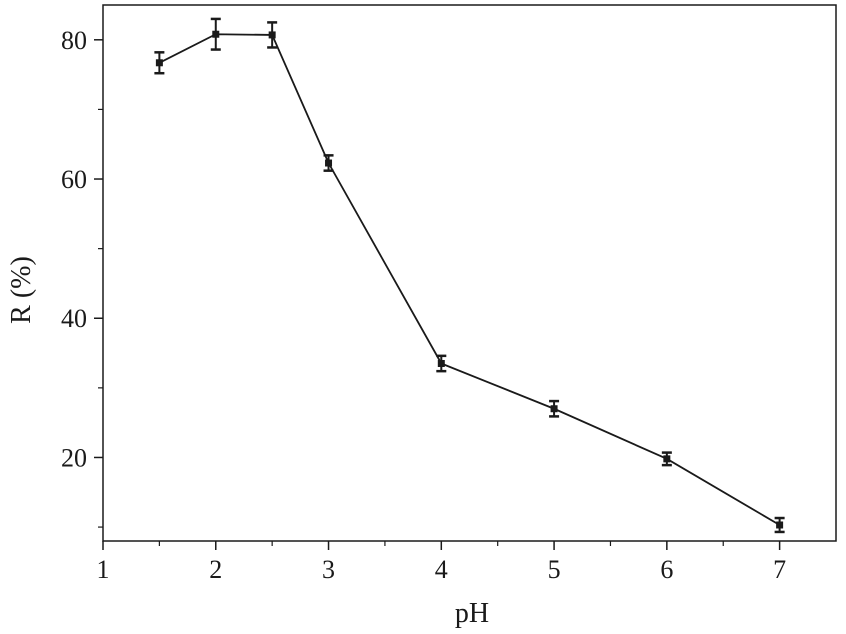 The height and width of the screenshot is (634, 846). I want to click on x-axis: 1 2 3 4 5 6 7, so click(441, 562).